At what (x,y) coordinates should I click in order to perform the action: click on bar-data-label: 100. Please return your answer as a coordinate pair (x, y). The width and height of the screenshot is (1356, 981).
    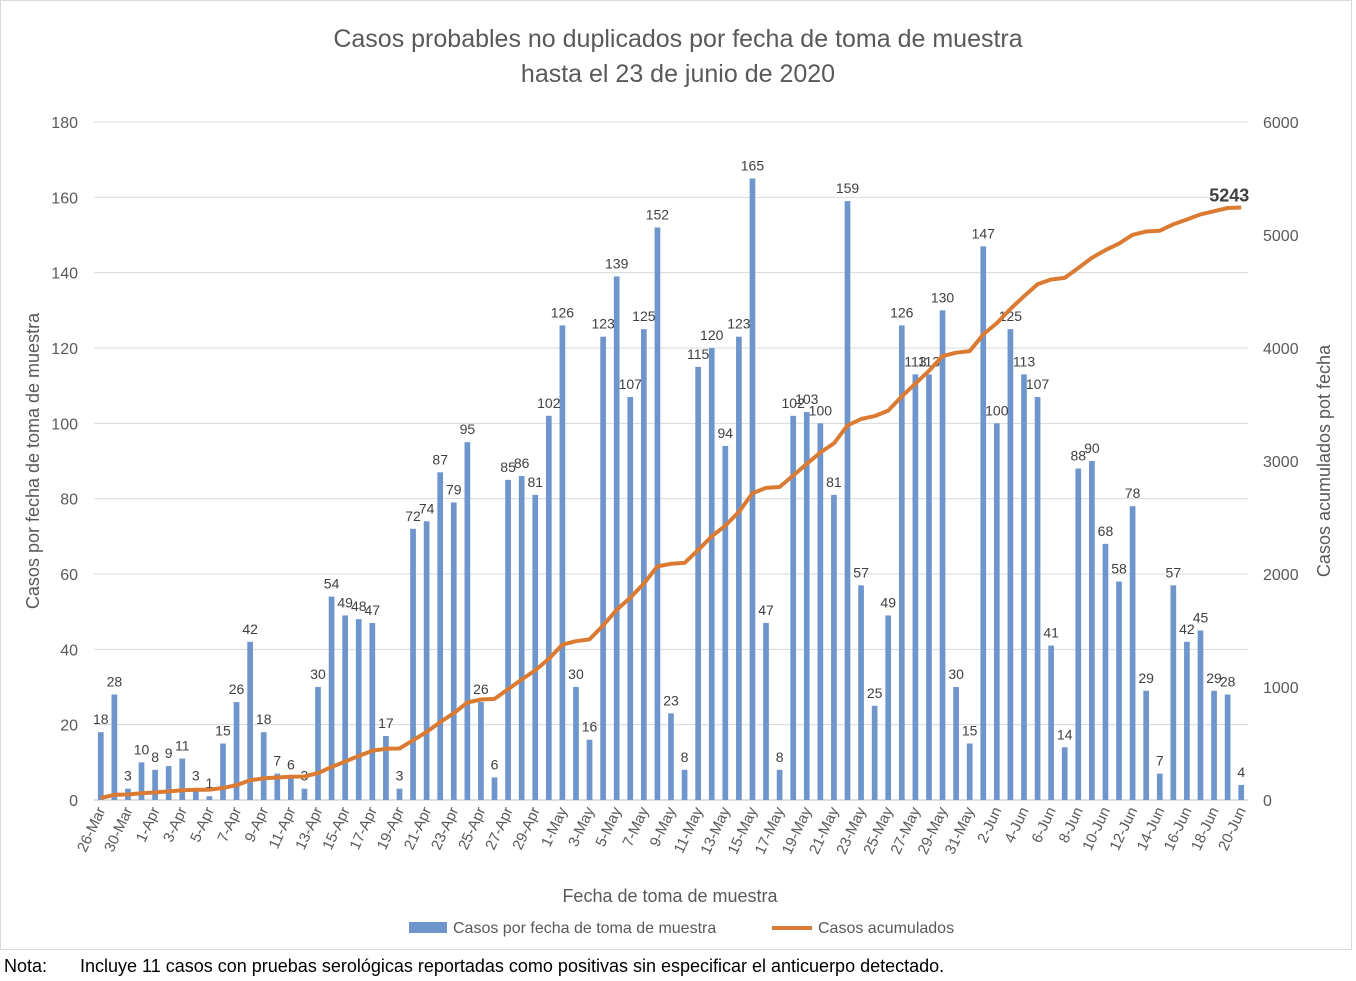
    Looking at the image, I should click on (997, 410).